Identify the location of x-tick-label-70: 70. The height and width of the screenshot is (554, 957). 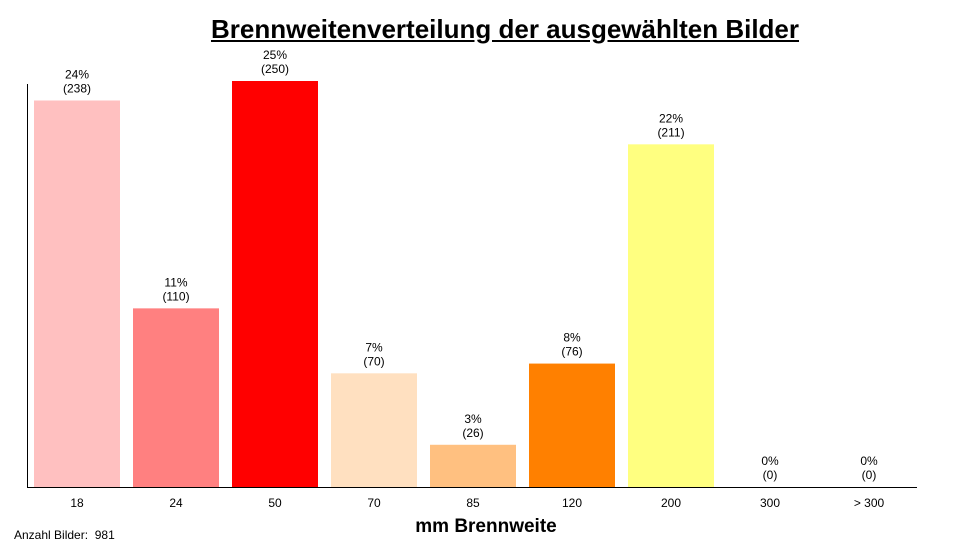
(374, 503).